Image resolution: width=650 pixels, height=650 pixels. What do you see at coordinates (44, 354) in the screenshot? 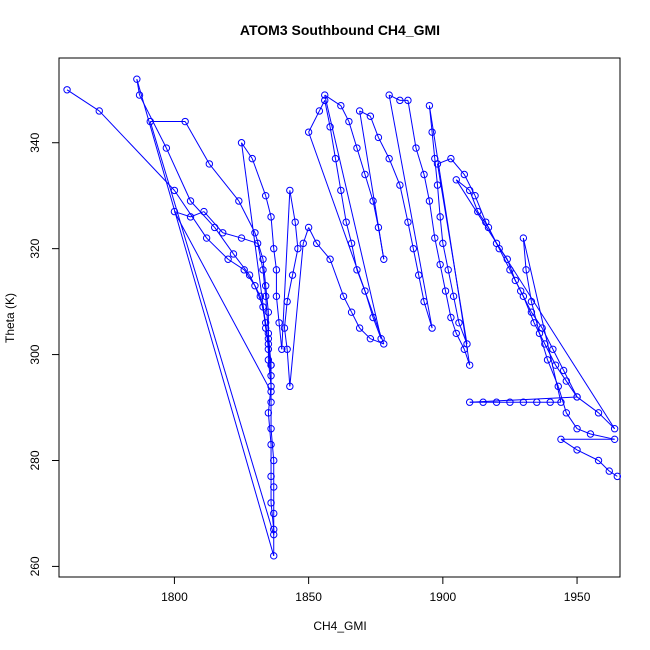
I see `y-axis: 260 280 300 320 340` at bounding box center [44, 354].